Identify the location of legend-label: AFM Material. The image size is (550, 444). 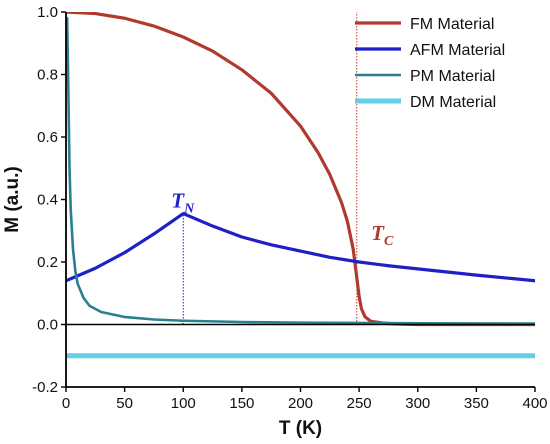
(457, 50).